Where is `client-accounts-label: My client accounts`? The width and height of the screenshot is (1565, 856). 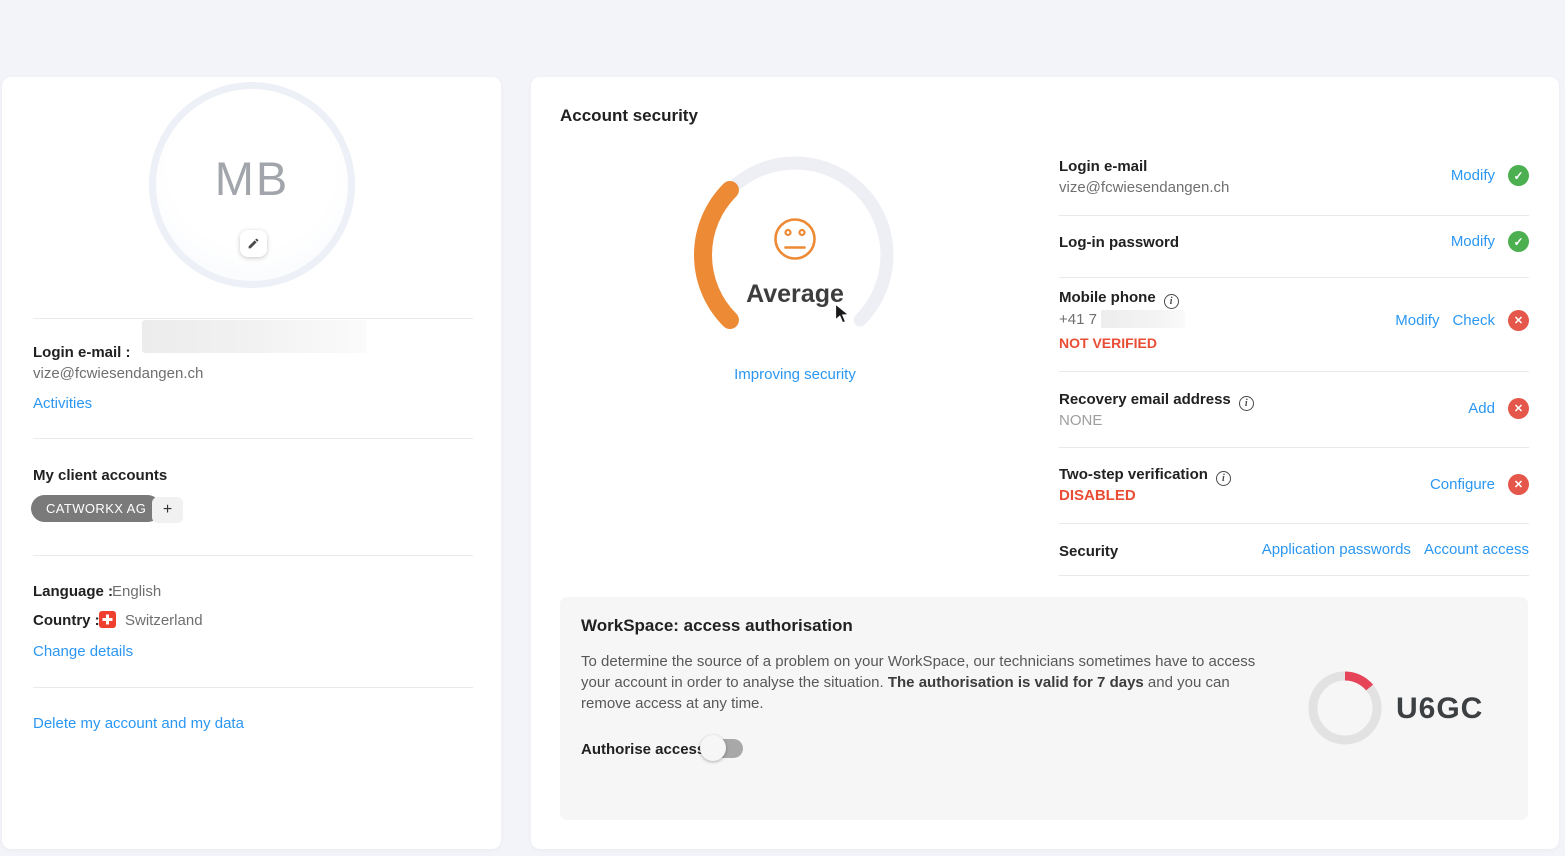 client-accounts-label: My client accounts is located at coordinates (100, 475).